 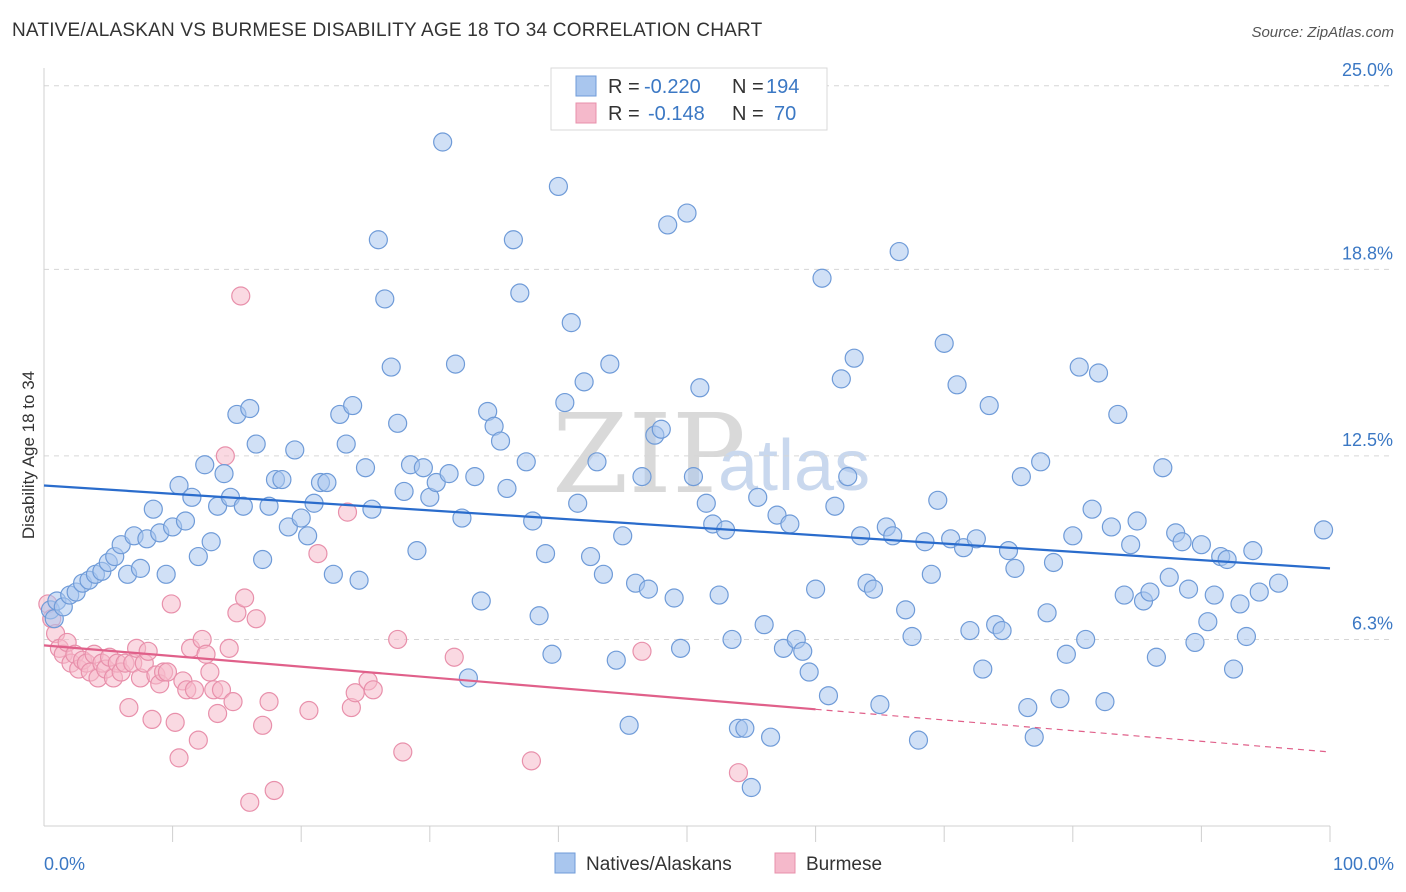 What do you see at coordinates (794, 466) in the screenshot?
I see `watermark-atlas: atlas` at bounding box center [794, 466].